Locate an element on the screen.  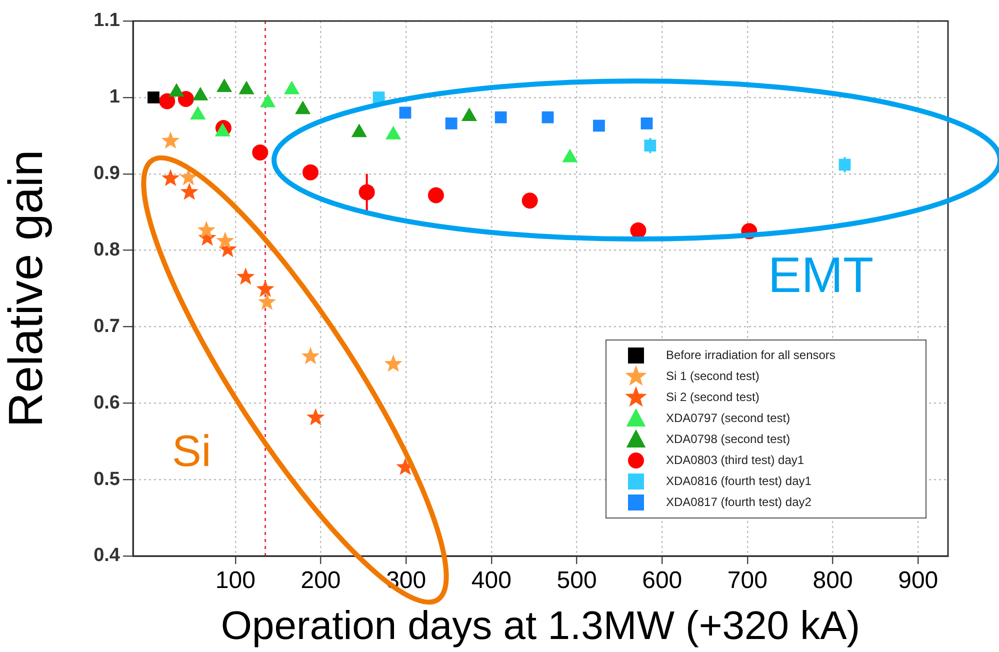
y-axis-title: Relative gain is located at coordinates (27, 289).